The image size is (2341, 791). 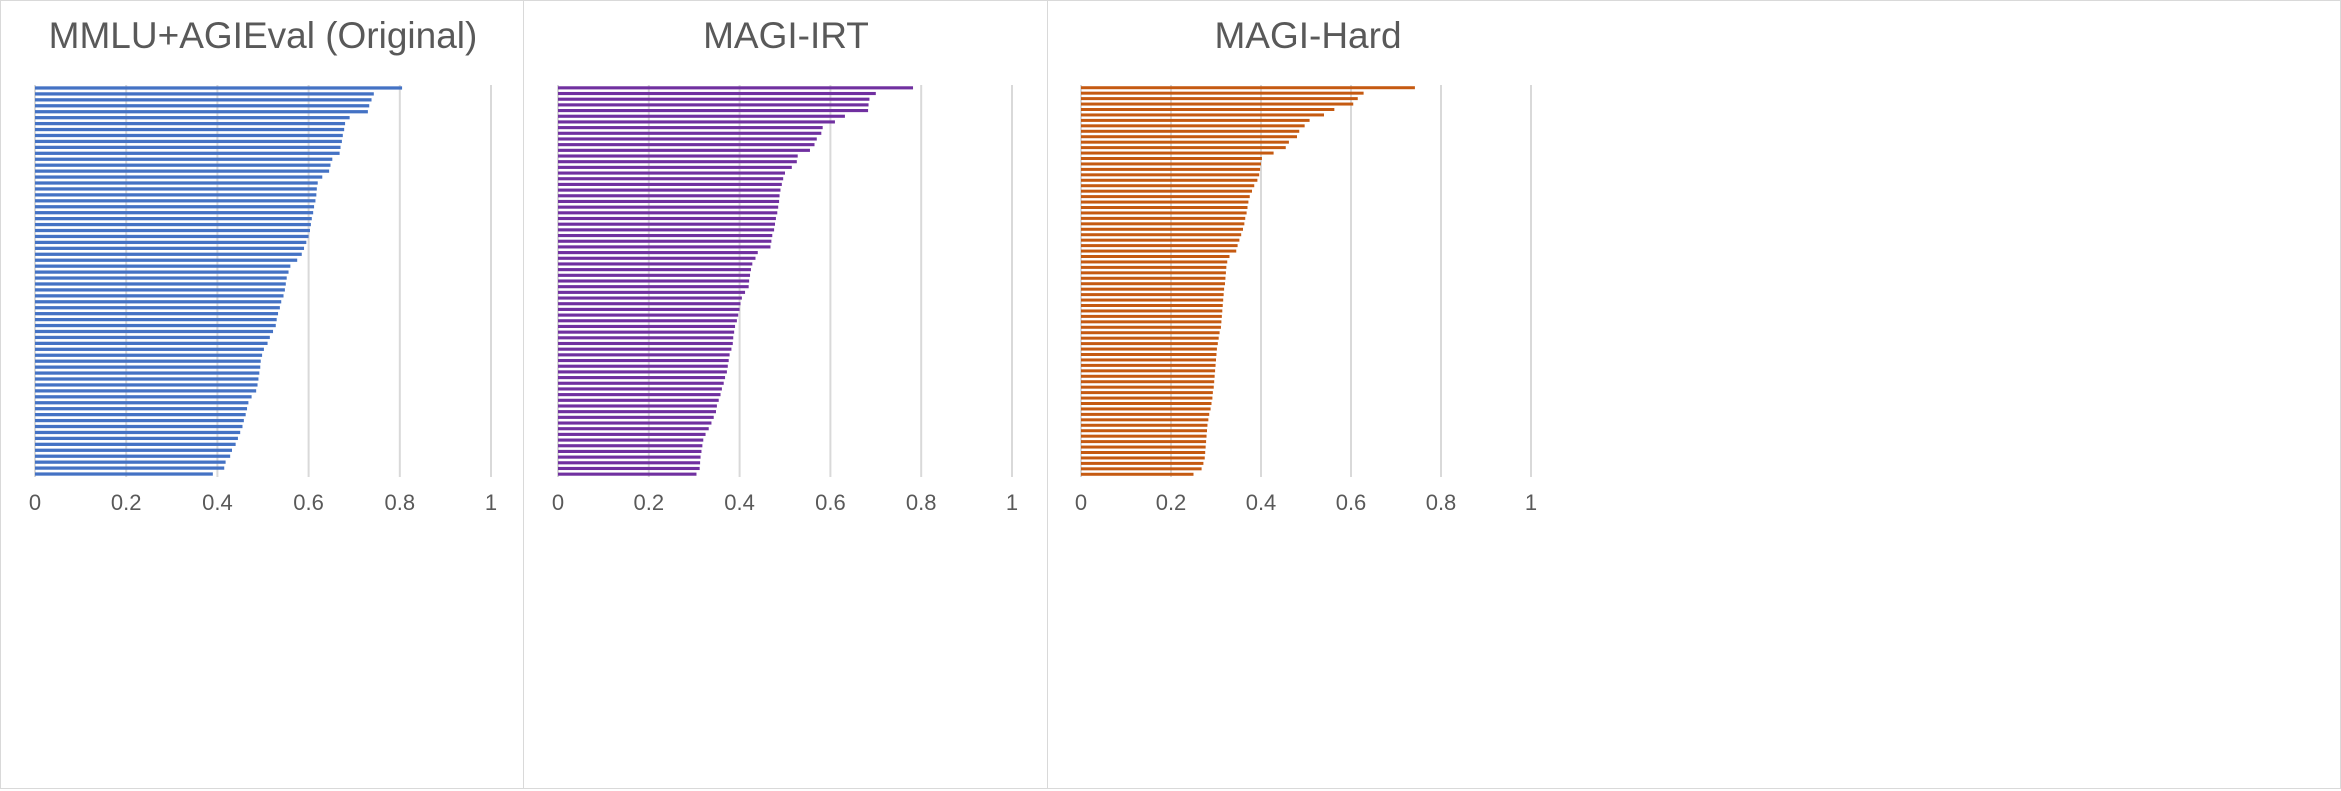 I want to click on x-tick-label: 1, so click(x=1531, y=502).